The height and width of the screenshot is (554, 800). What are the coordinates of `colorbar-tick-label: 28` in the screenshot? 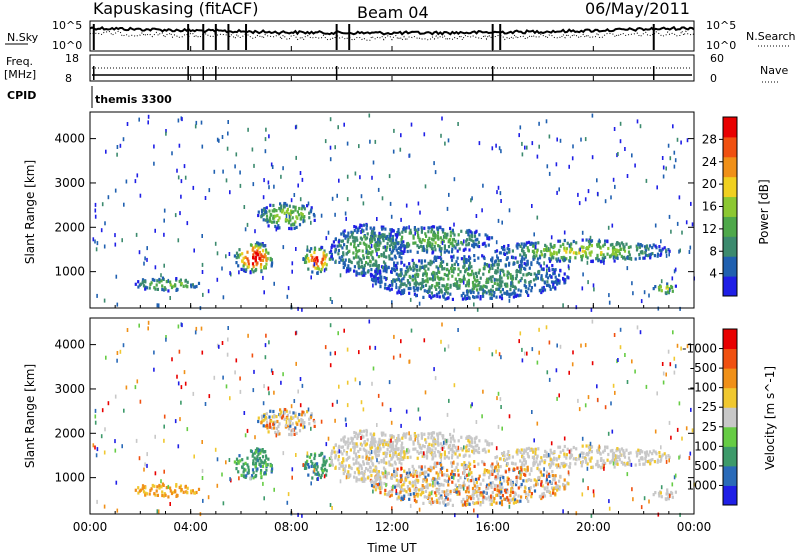 It's located at (709, 139).